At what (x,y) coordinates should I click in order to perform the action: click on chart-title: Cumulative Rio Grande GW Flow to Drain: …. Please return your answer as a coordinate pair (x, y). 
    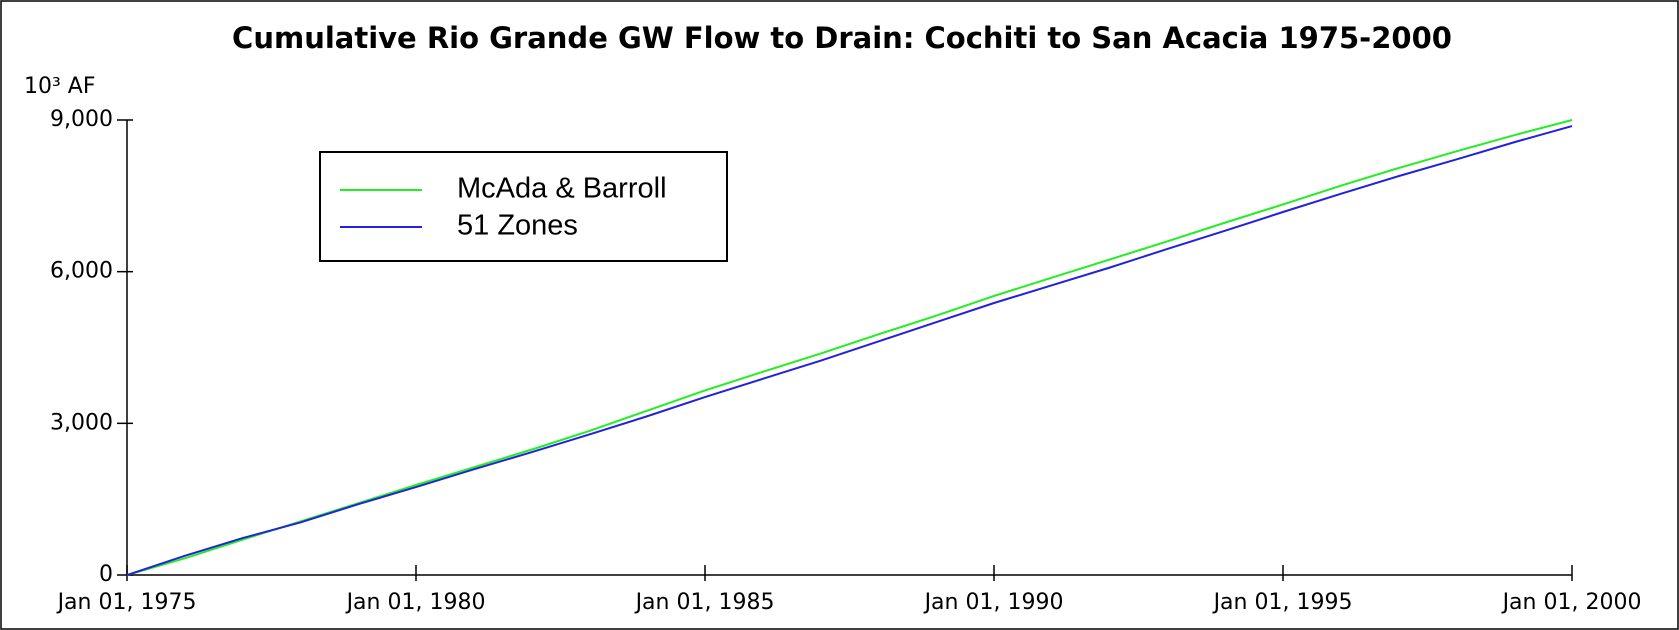
    Looking at the image, I should click on (842, 38).